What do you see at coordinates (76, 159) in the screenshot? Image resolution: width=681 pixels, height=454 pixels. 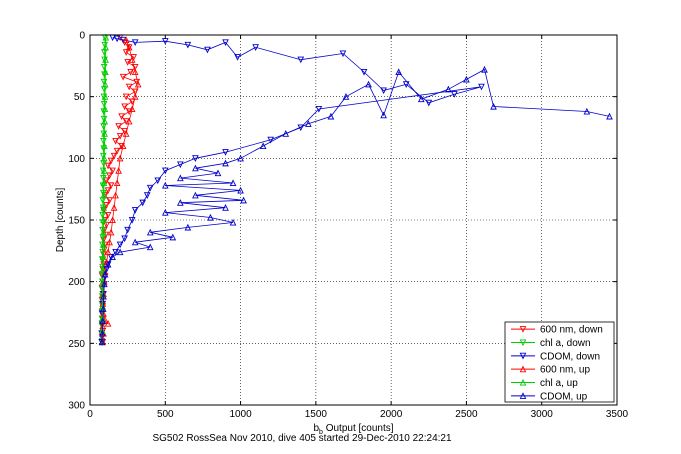 I see `y-tick-label: 100` at bounding box center [76, 159].